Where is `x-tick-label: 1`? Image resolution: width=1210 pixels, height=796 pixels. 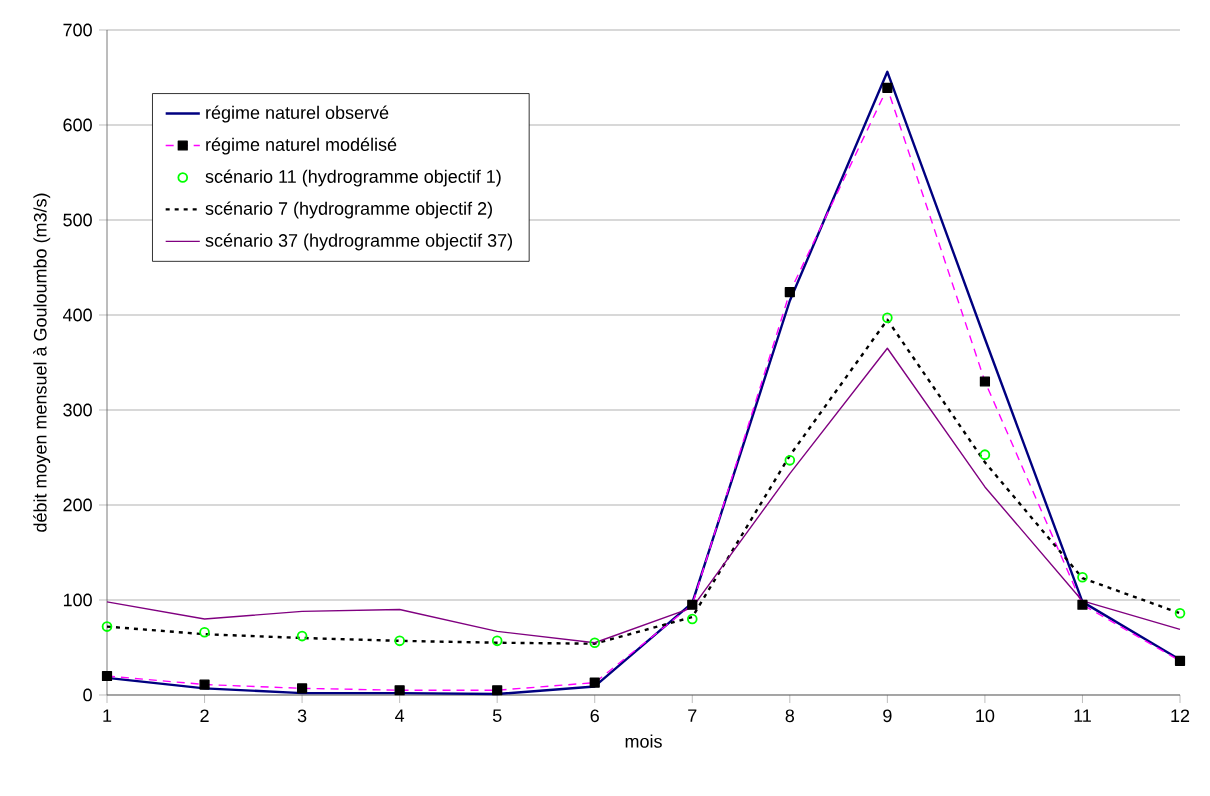 x-tick-label: 1 is located at coordinates (107, 715).